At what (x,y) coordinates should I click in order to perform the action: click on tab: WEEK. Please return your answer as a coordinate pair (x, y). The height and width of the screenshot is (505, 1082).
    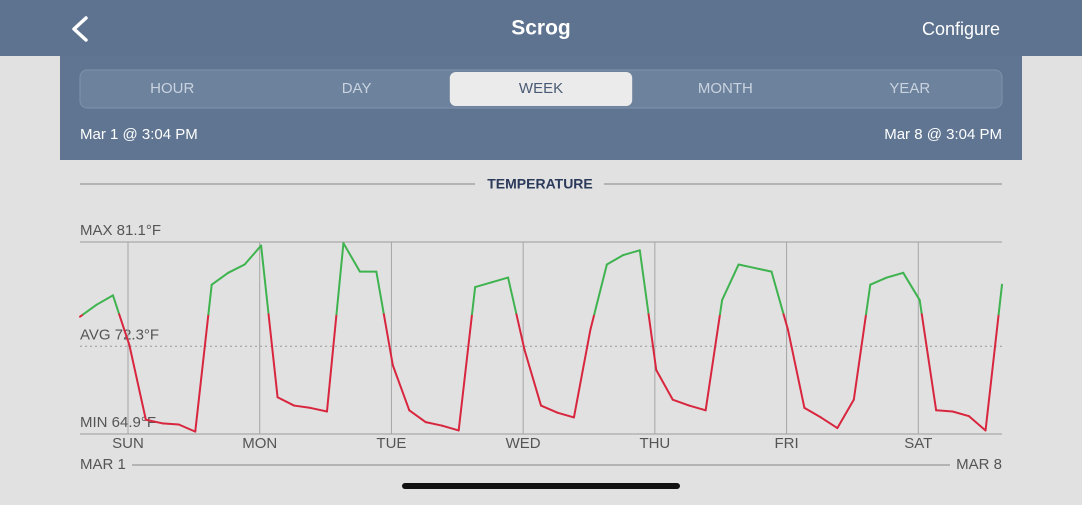
    Looking at the image, I should click on (541, 88).